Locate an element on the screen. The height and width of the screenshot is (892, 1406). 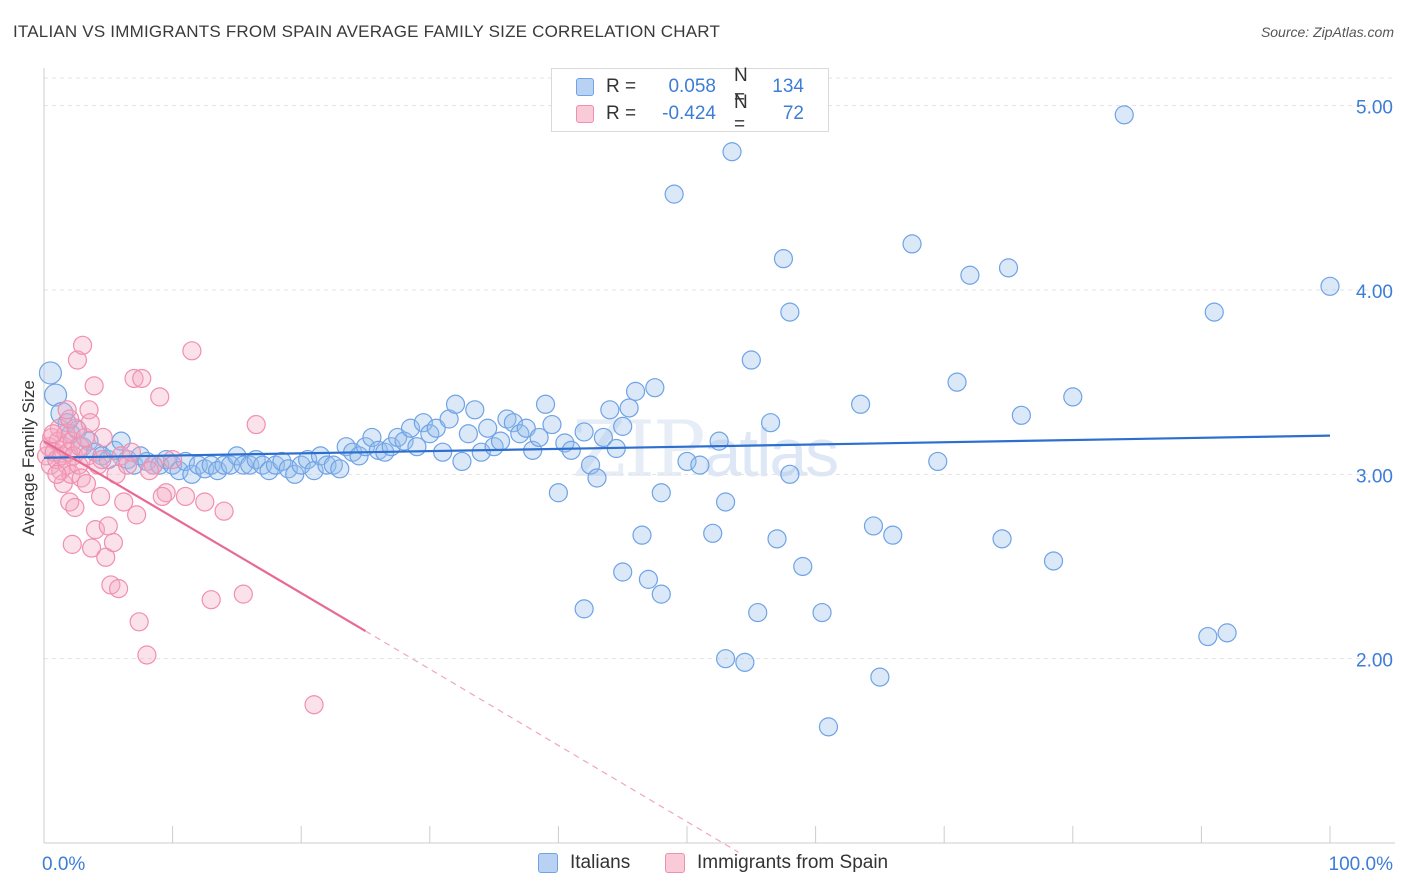
x-tick-label-max: 100.0% is located at coordinates (1361, 864).